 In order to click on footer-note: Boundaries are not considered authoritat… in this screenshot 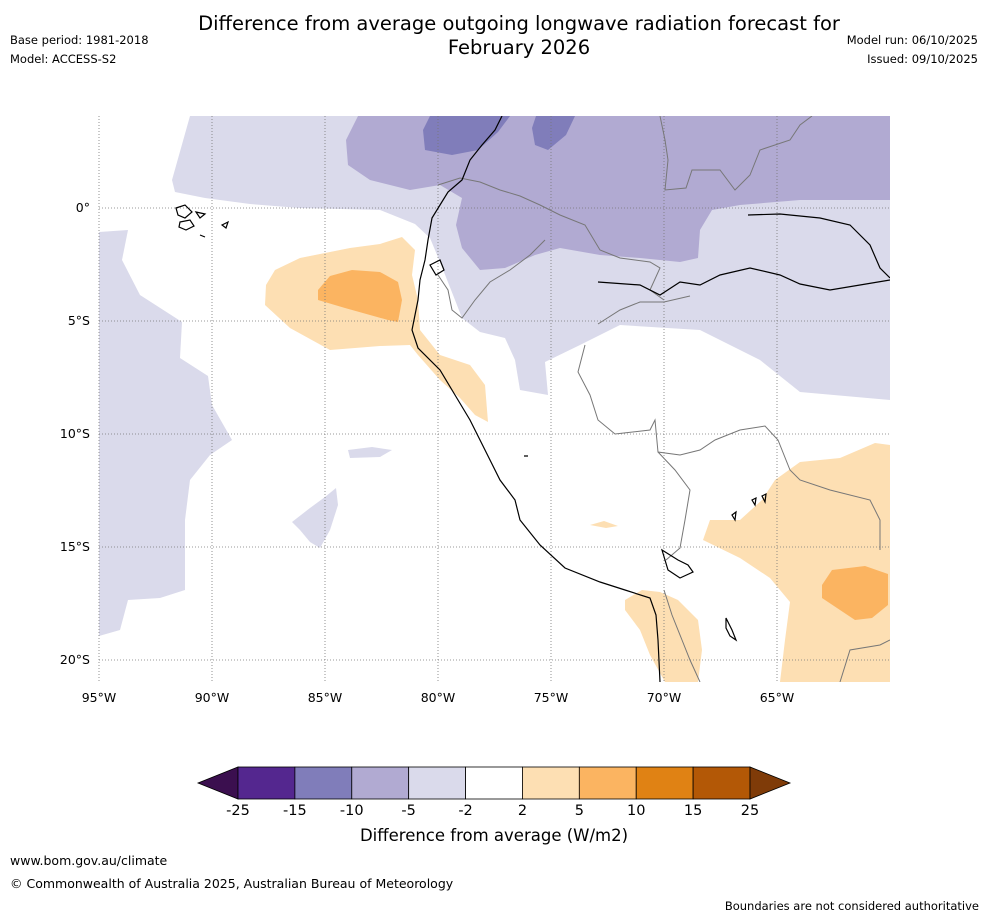, I will do `click(851, 906)`.